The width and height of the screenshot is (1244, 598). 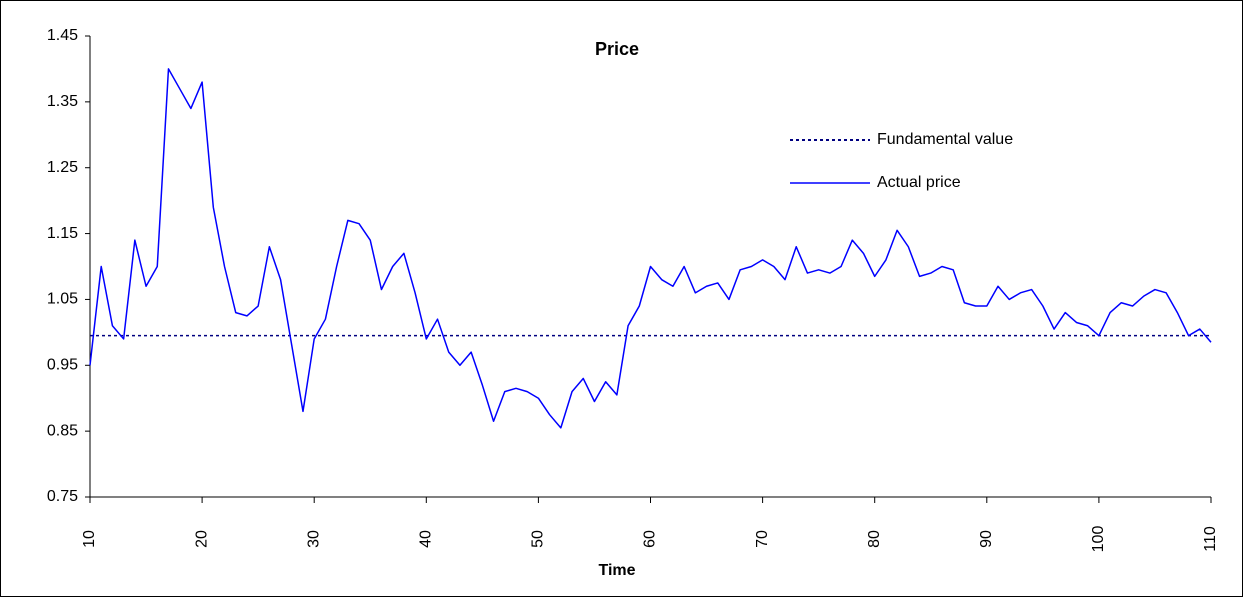 I want to click on x-tick-label: 40, so click(x=426, y=539).